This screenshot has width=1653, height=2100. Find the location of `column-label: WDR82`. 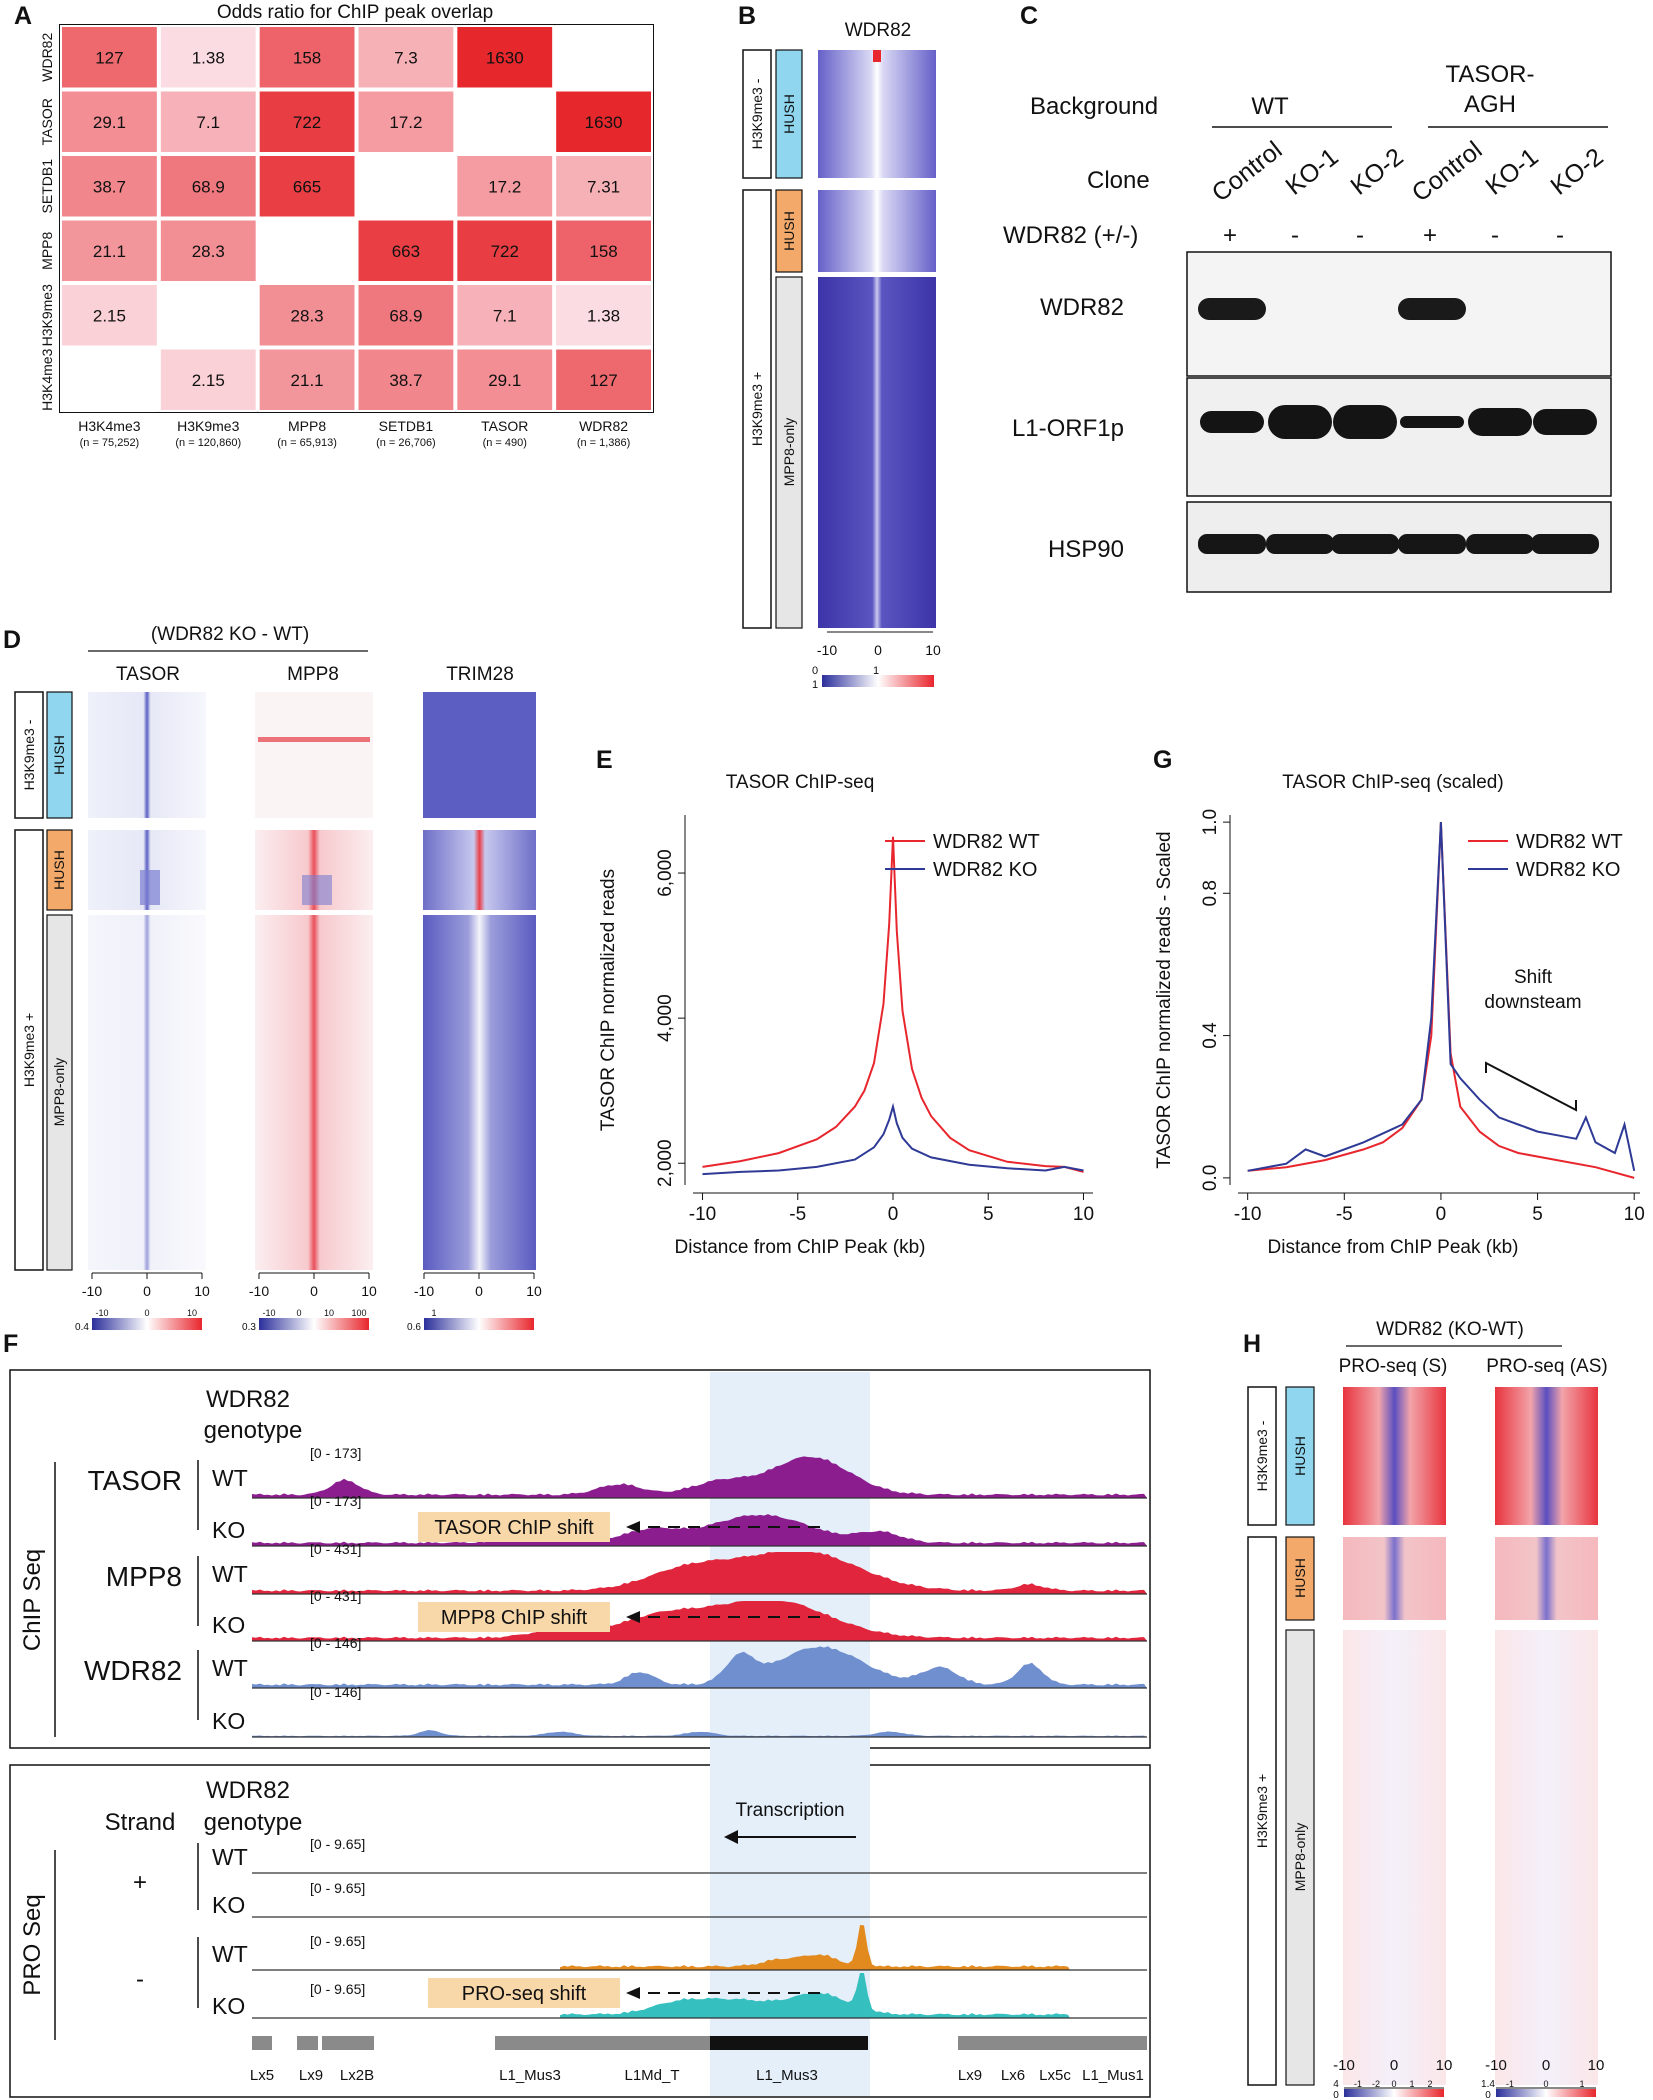

column-label: WDR82 is located at coordinates (603, 426).